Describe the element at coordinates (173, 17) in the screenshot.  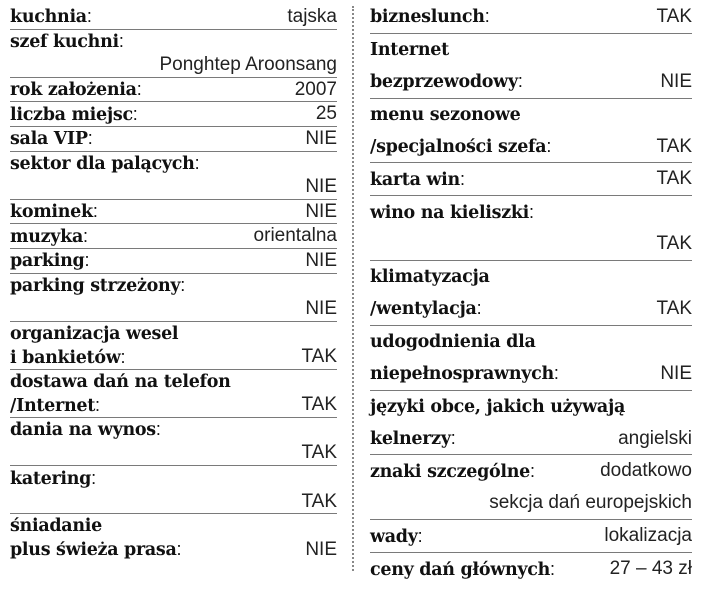
I see `info-row-kuchnia: kuchnia: tajska` at that location.